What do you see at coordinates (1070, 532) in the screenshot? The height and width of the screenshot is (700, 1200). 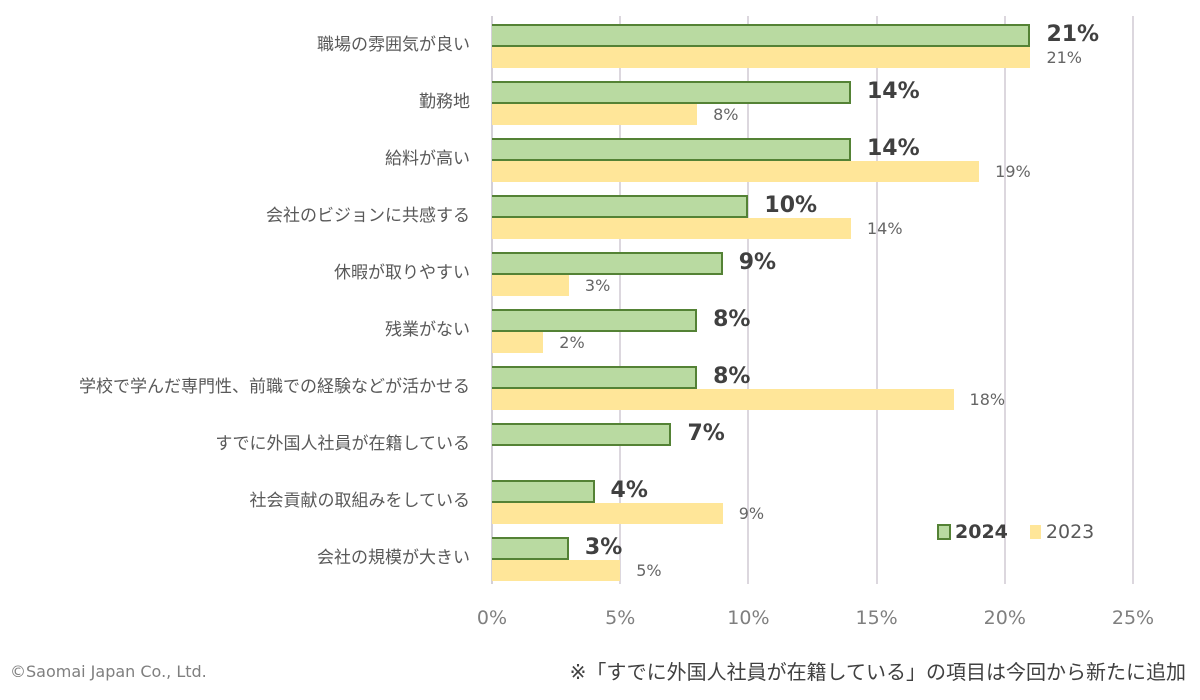 I see `legend-label-2023: 2023` at bounding box center [1070, 532].